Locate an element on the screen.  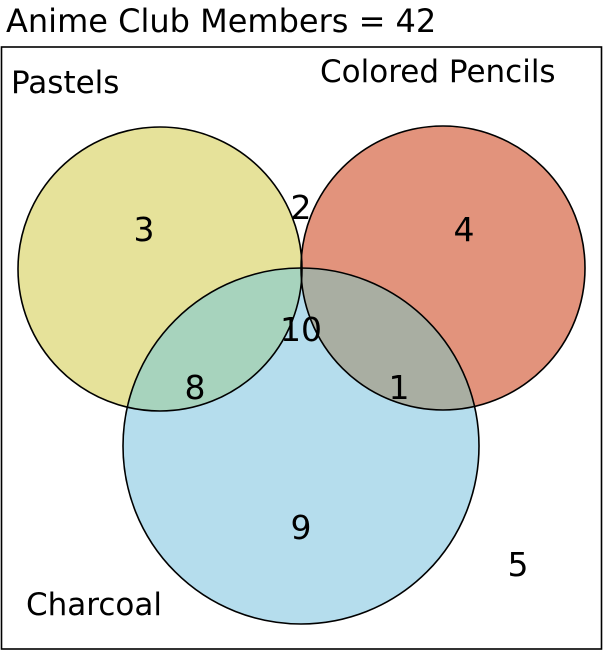
colored-pencils-label: Colored Pencils is located at coordinates (438, 72).